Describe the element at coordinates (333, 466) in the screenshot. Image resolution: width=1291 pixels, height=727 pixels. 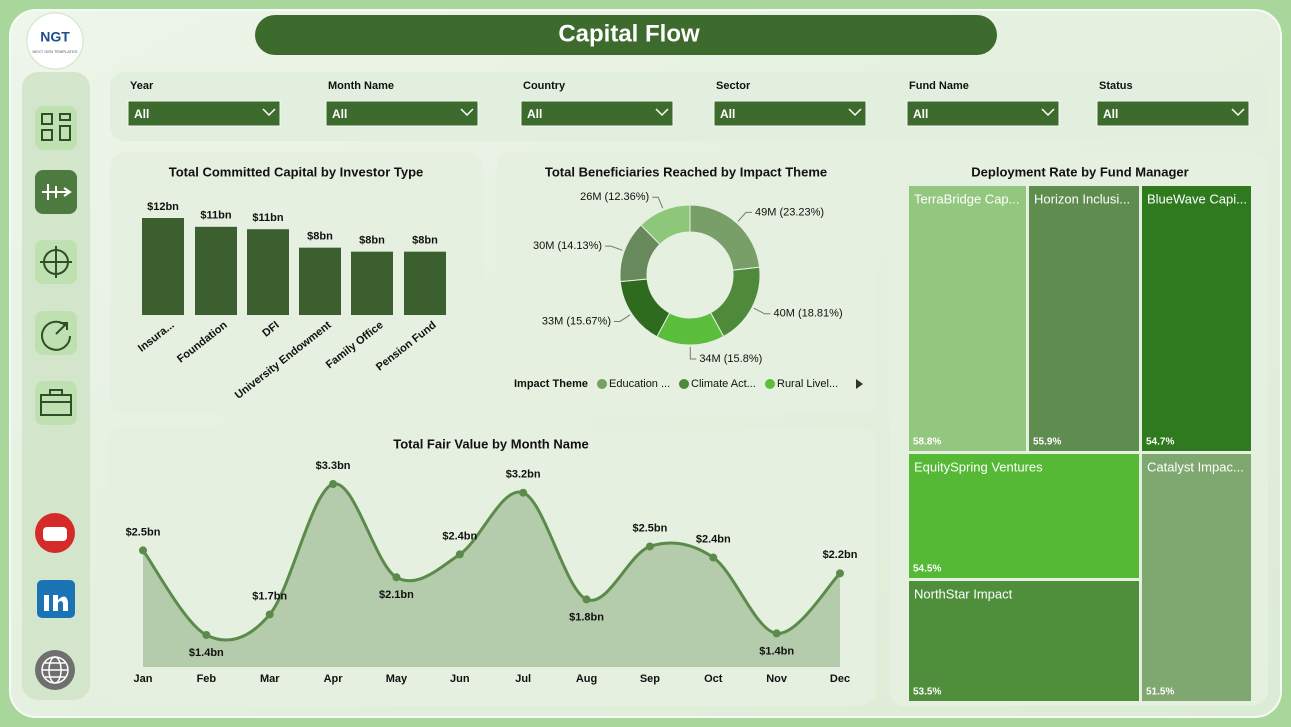
I see `data-label: $3.3bn` at that location.